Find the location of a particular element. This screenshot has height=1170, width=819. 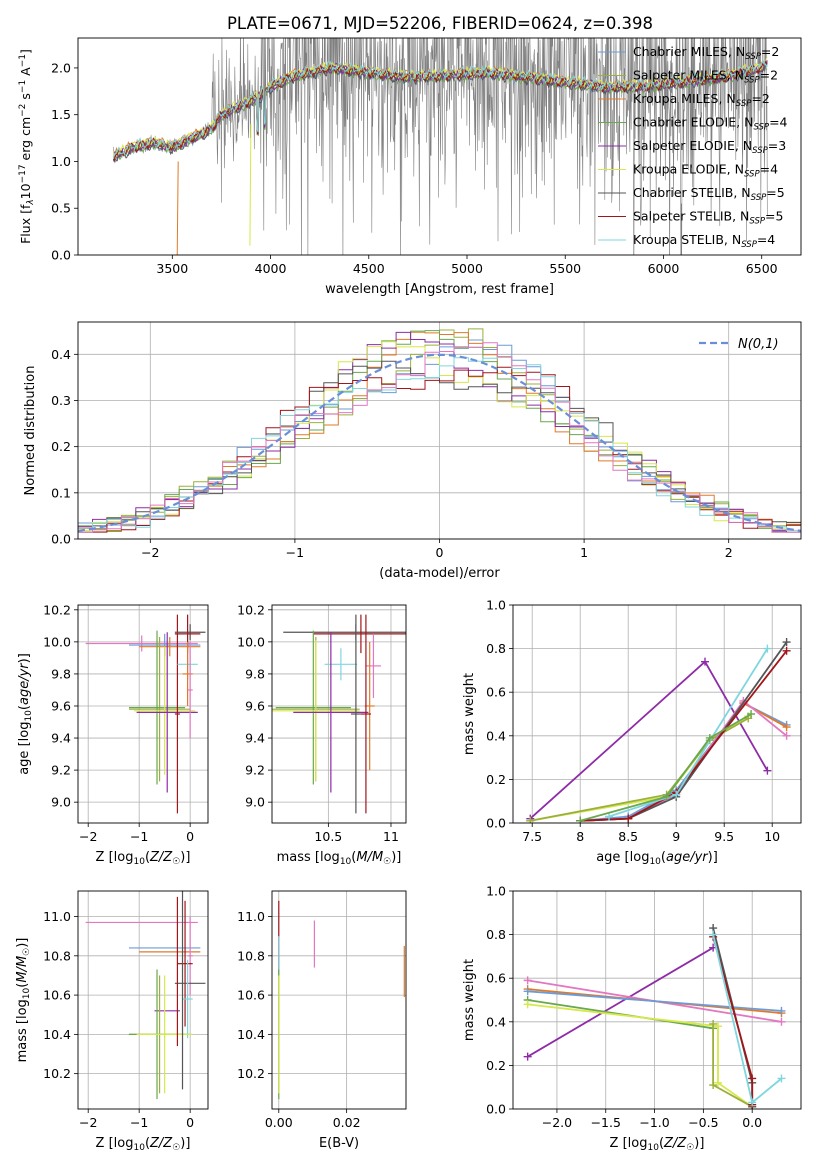

legend-label: Salpeter ELODIE, NSSP=3 is located at coordinates (709, 147).